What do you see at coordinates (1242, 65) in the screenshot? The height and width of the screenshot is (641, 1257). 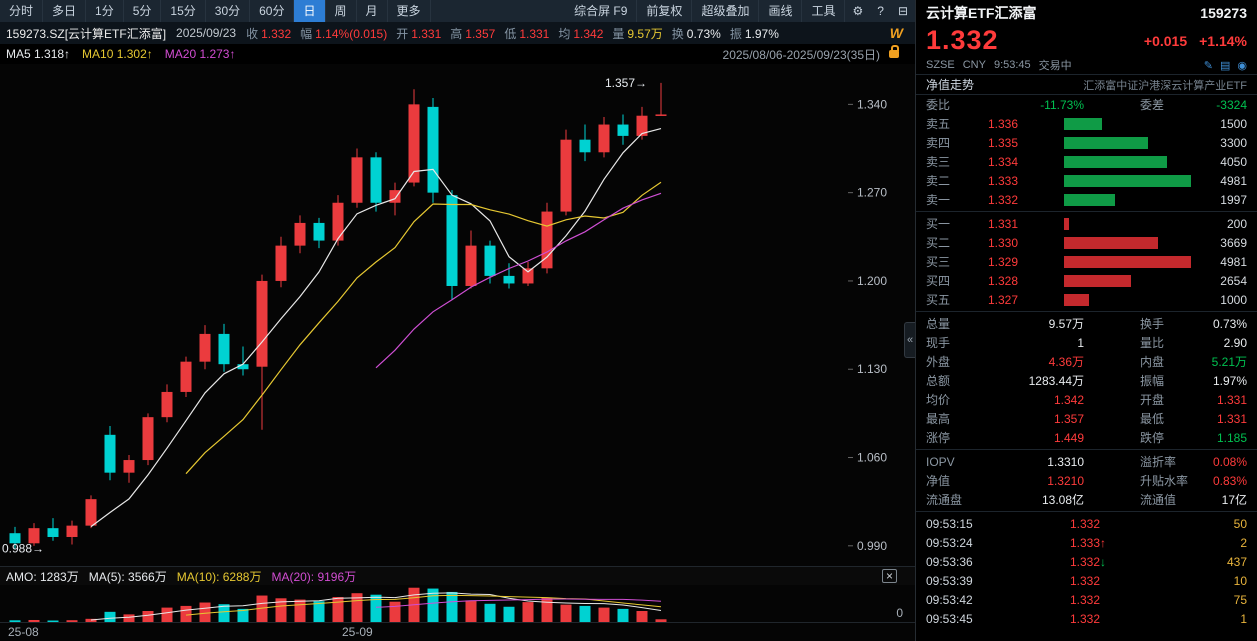 I see `monitor-icon: ◉` at bounding box center [1242, 65].